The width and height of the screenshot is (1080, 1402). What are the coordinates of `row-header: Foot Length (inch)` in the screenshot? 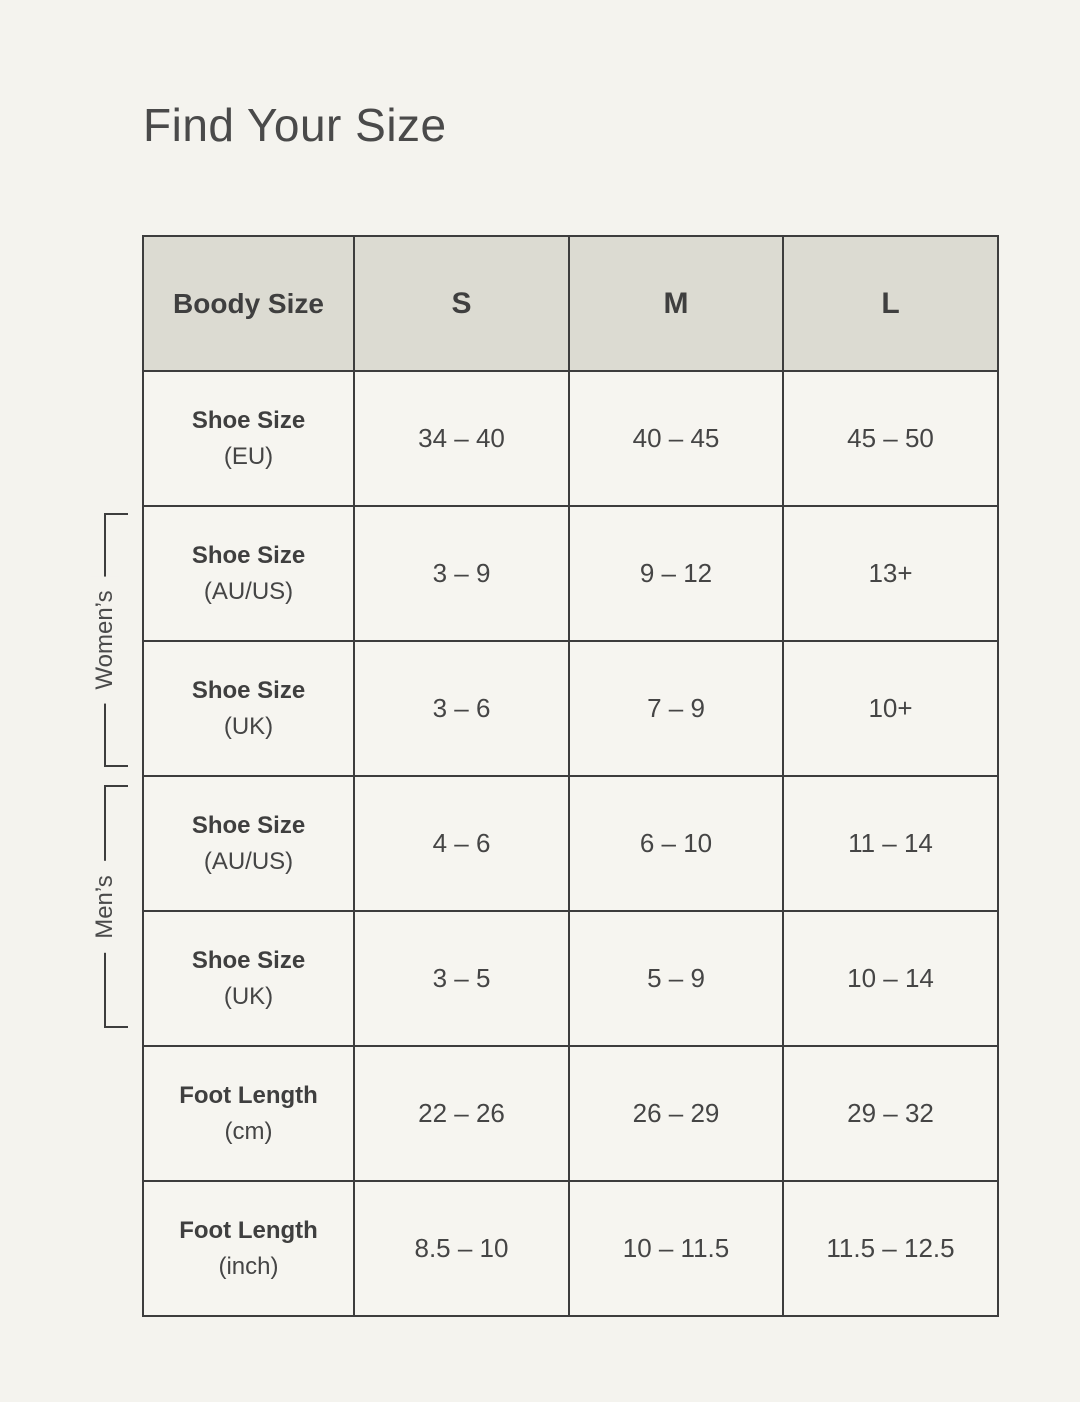 It's located at (248, 1248).